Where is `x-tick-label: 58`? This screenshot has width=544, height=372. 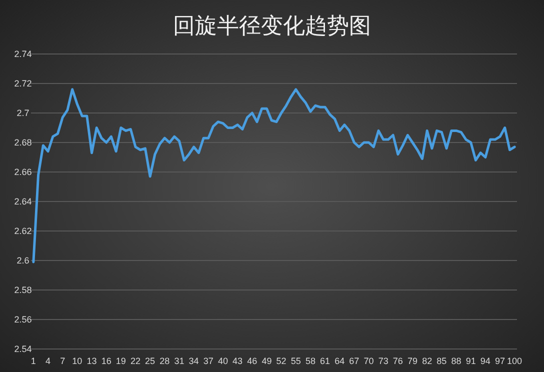
x-tick-label: 58 is located at coordinates (310, 361).